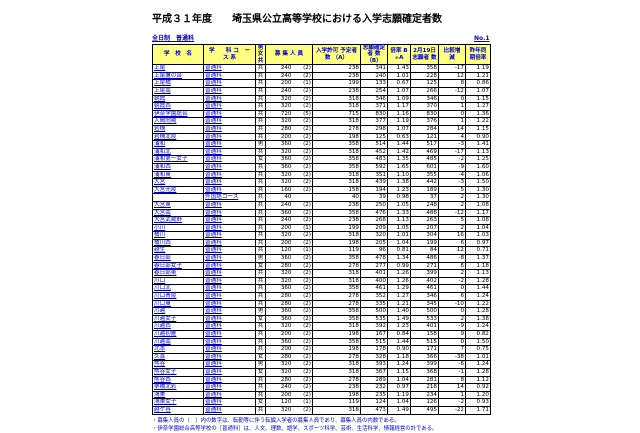  What do you see at coordinates (178, 228) in the screenshot?
I see `school-name: 小川` at bounding box center [178, 228].